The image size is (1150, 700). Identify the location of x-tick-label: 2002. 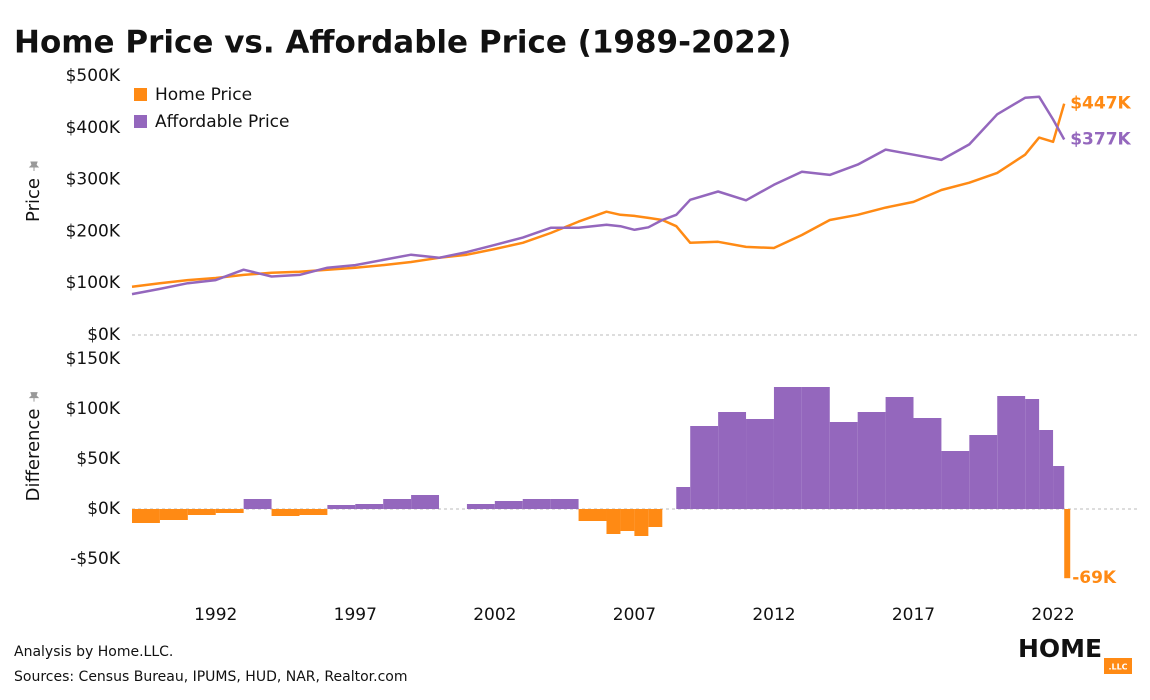
(494, 615).